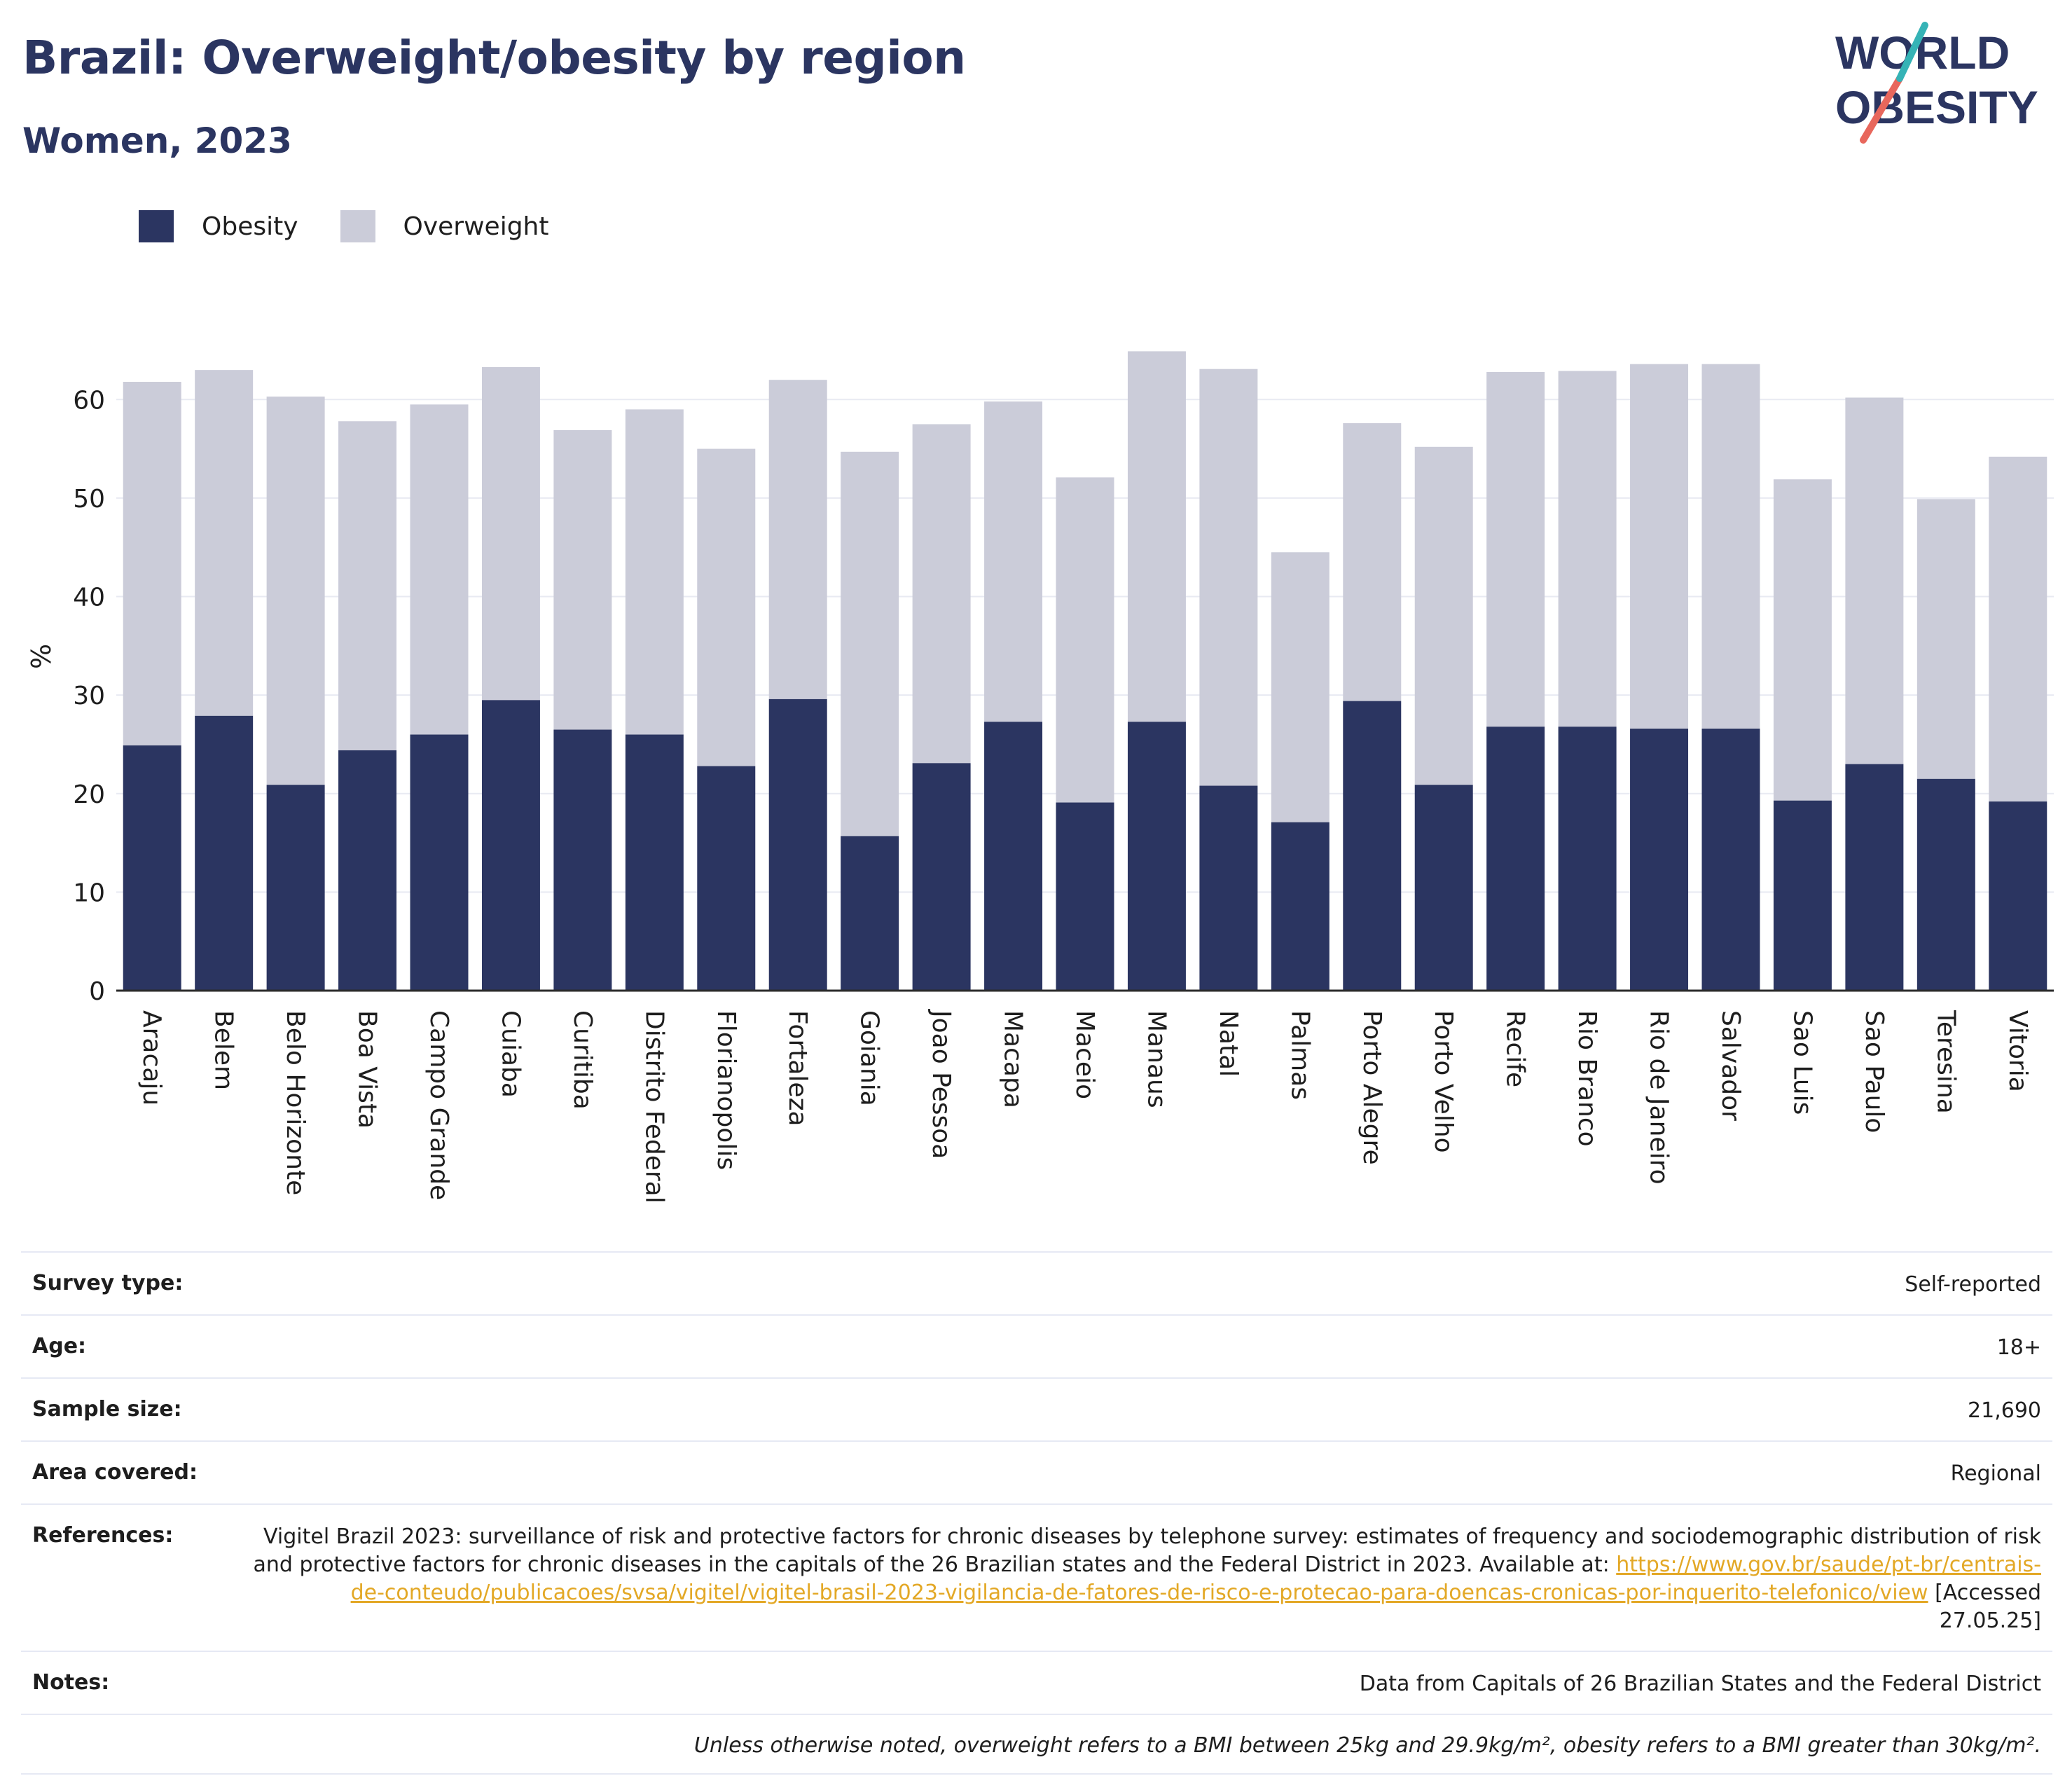 This screenshot has width=2072, height=1783. I want to click on bar-obesity-palmas, so click(1300, 906).